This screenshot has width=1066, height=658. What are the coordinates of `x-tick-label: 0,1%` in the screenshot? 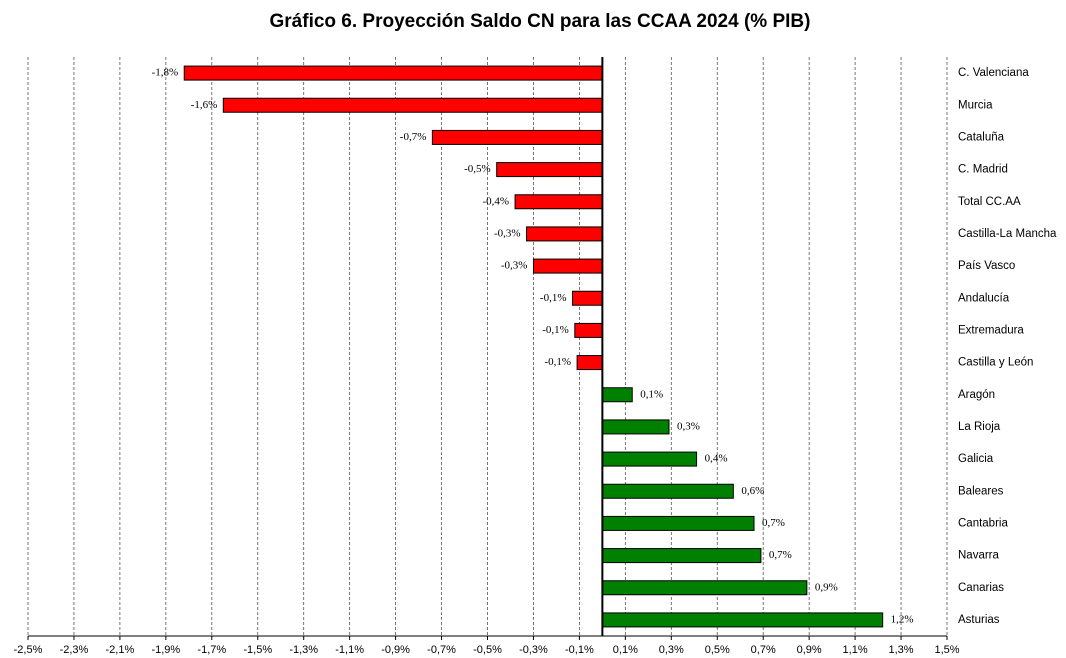 It's located at (625, 650).